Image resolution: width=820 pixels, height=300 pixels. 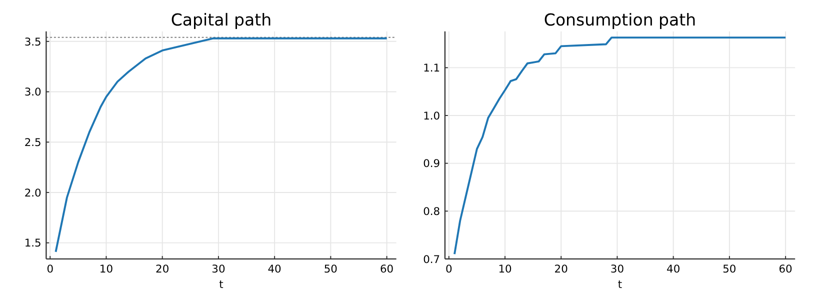 What do you see at coordinates (33, 143) in the screenshot?
I see `y-tick-label: 2.5` at bounding box center [33, 143].